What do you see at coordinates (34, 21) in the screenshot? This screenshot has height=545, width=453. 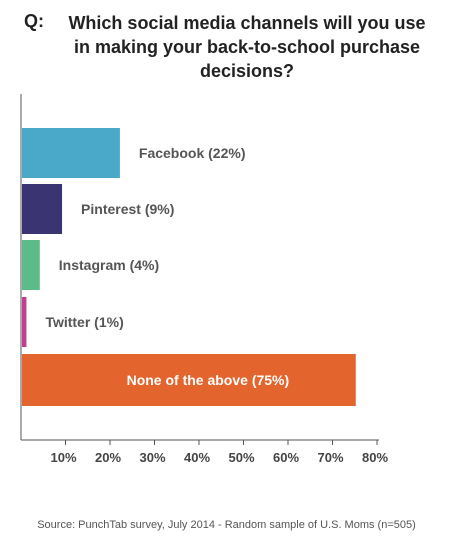 I see `question-prefix: Q:` at bounding box center [34, 21].